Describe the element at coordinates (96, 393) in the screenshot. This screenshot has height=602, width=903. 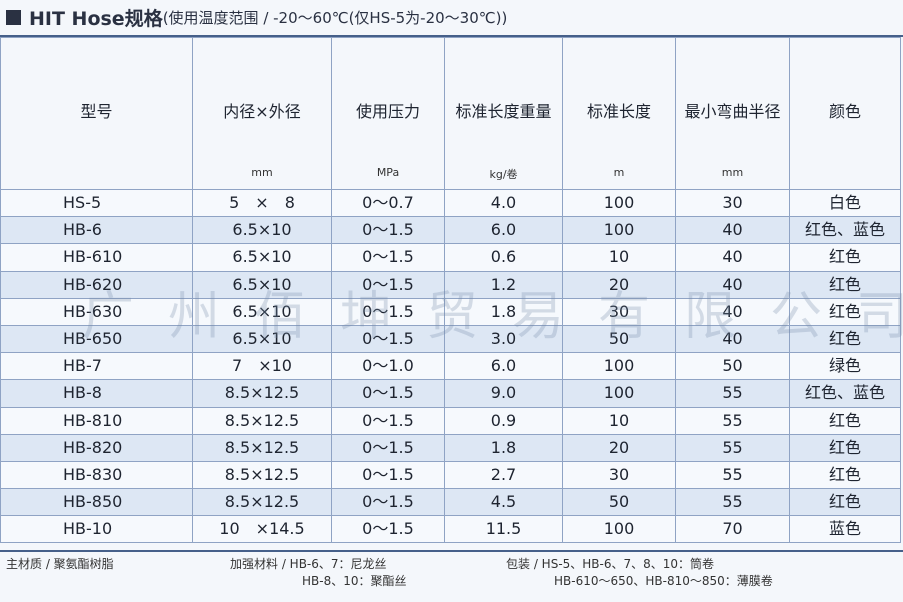
I see `cell-model: HB-8` at that location.